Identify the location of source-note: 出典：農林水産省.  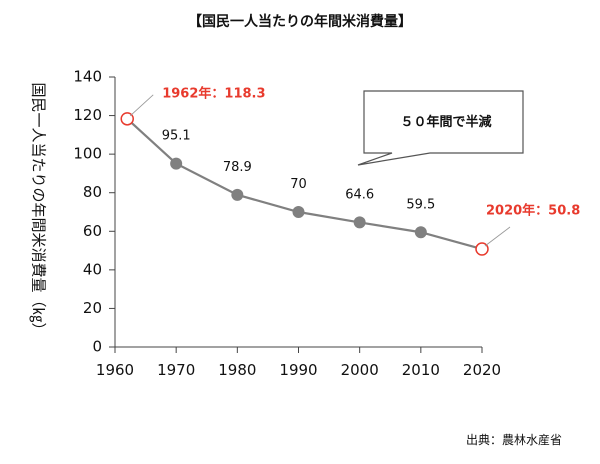
(514, 439).